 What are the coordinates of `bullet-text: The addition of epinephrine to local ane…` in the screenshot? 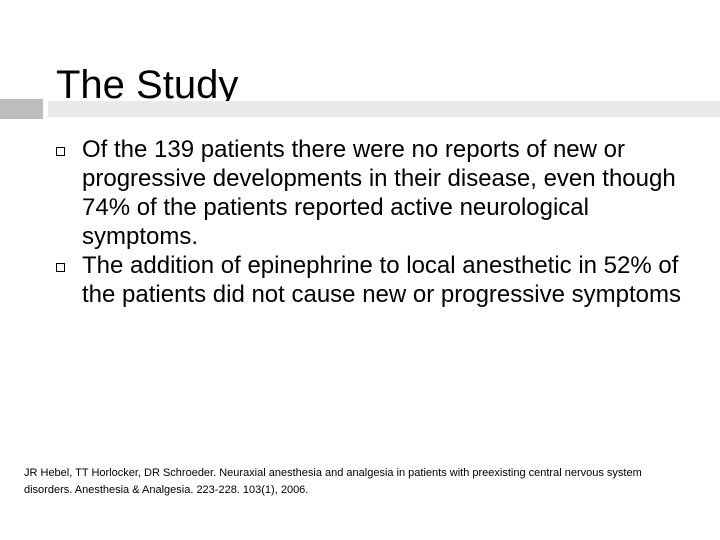 It's located at (381, 280).